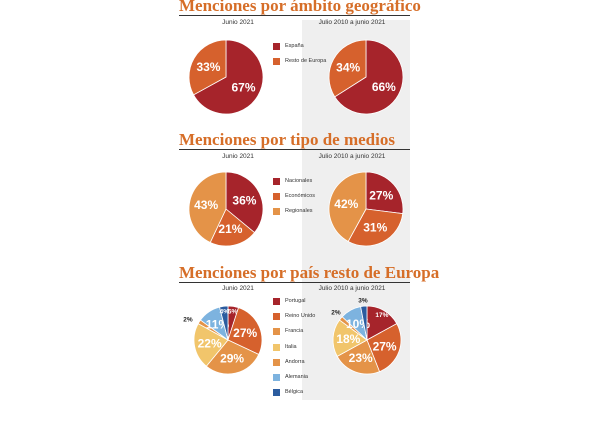 The image size is (591, 424). Describe the element at coordinates (244, 88) in the screenshot. I see `pie-slice-label: 67%` at that location.